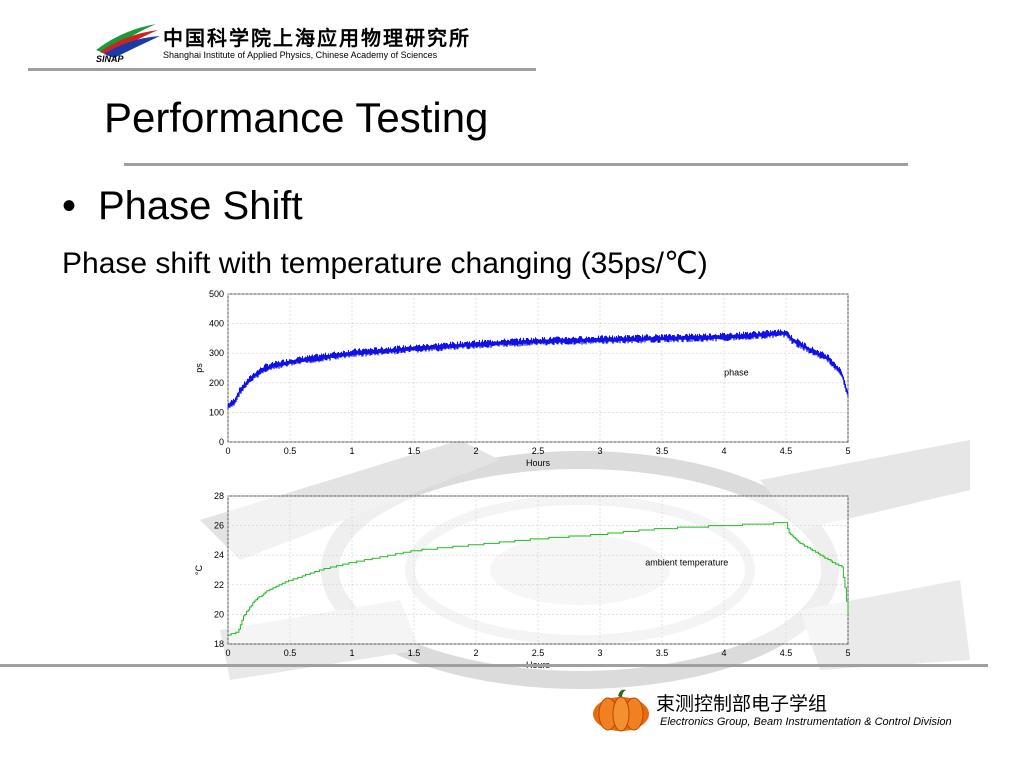 This screenshot has width=1024, height=768. What do you see at coordinates (219, 496) in the screenshot?
I see `y-tick-label: 28` at bounding box center [219, 496].